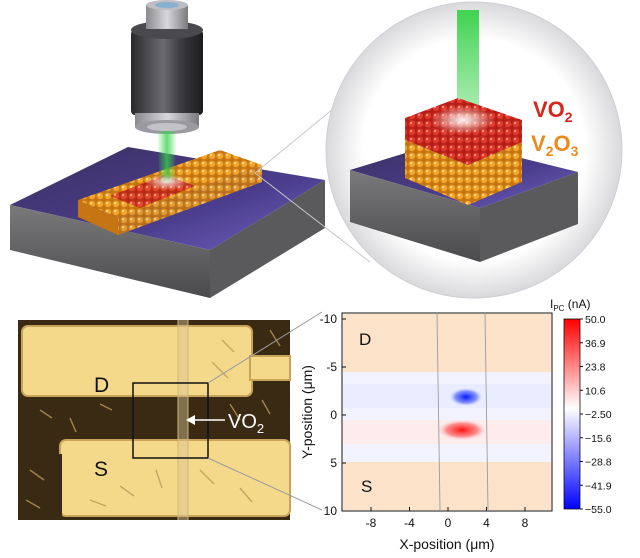 The height and width of the screenshot is (558, 640). What do you see at coordinates (595, 320) in the screenshot?
I see `colorbar-tick-label: 50.0` at bounding box center [595, 320].